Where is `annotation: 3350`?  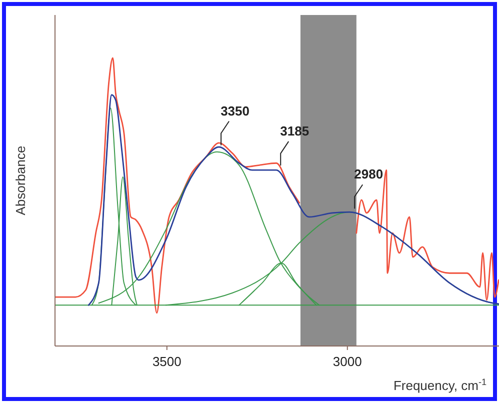 annotation: 3350 is located at coordinates (235, 110).